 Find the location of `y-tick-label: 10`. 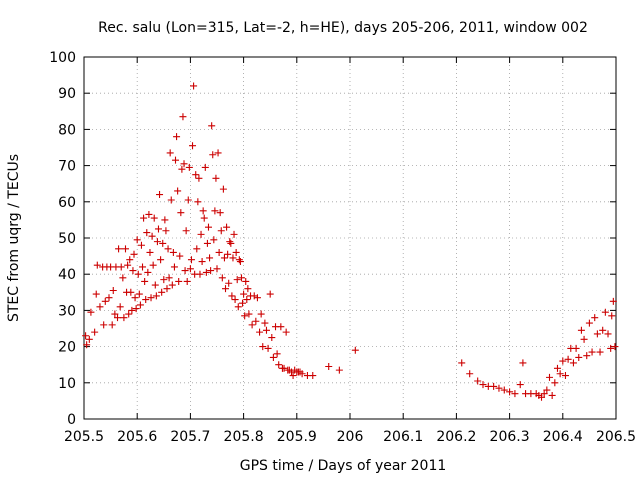

y-tick-label: 10 is located at coordinates (67, 384).